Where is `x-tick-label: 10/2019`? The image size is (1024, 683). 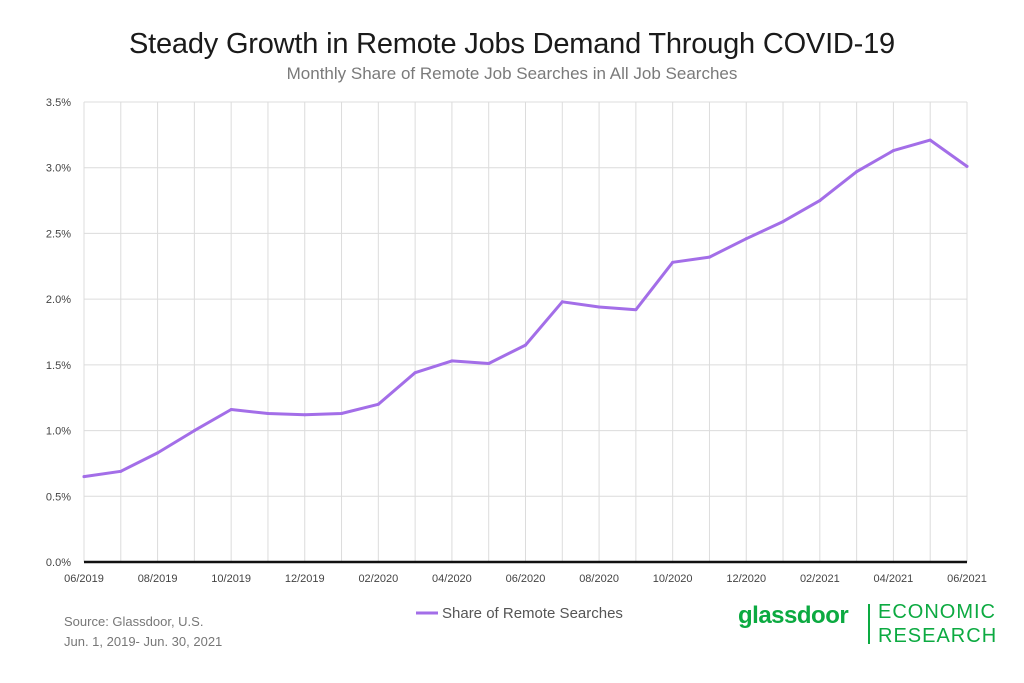 x-tick-label: 10/2019 is located at coordinates (231, 579).